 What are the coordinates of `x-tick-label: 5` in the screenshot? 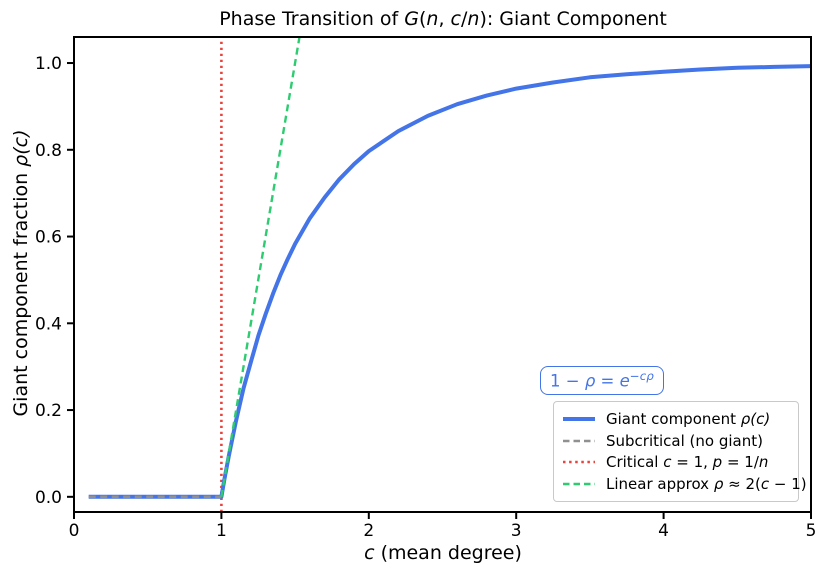 It's located at (811, 531).